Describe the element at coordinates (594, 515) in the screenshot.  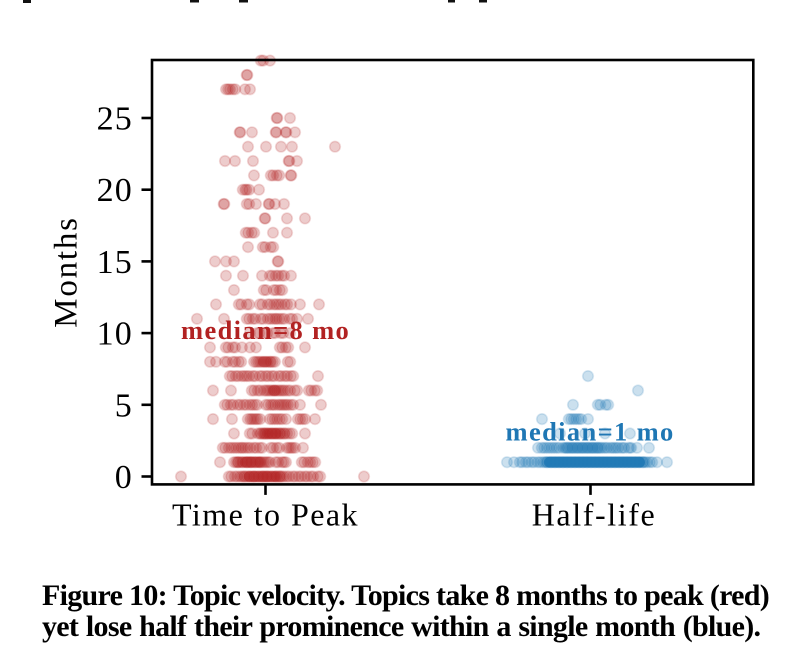
I see `svg-text: Half-life` at that location.